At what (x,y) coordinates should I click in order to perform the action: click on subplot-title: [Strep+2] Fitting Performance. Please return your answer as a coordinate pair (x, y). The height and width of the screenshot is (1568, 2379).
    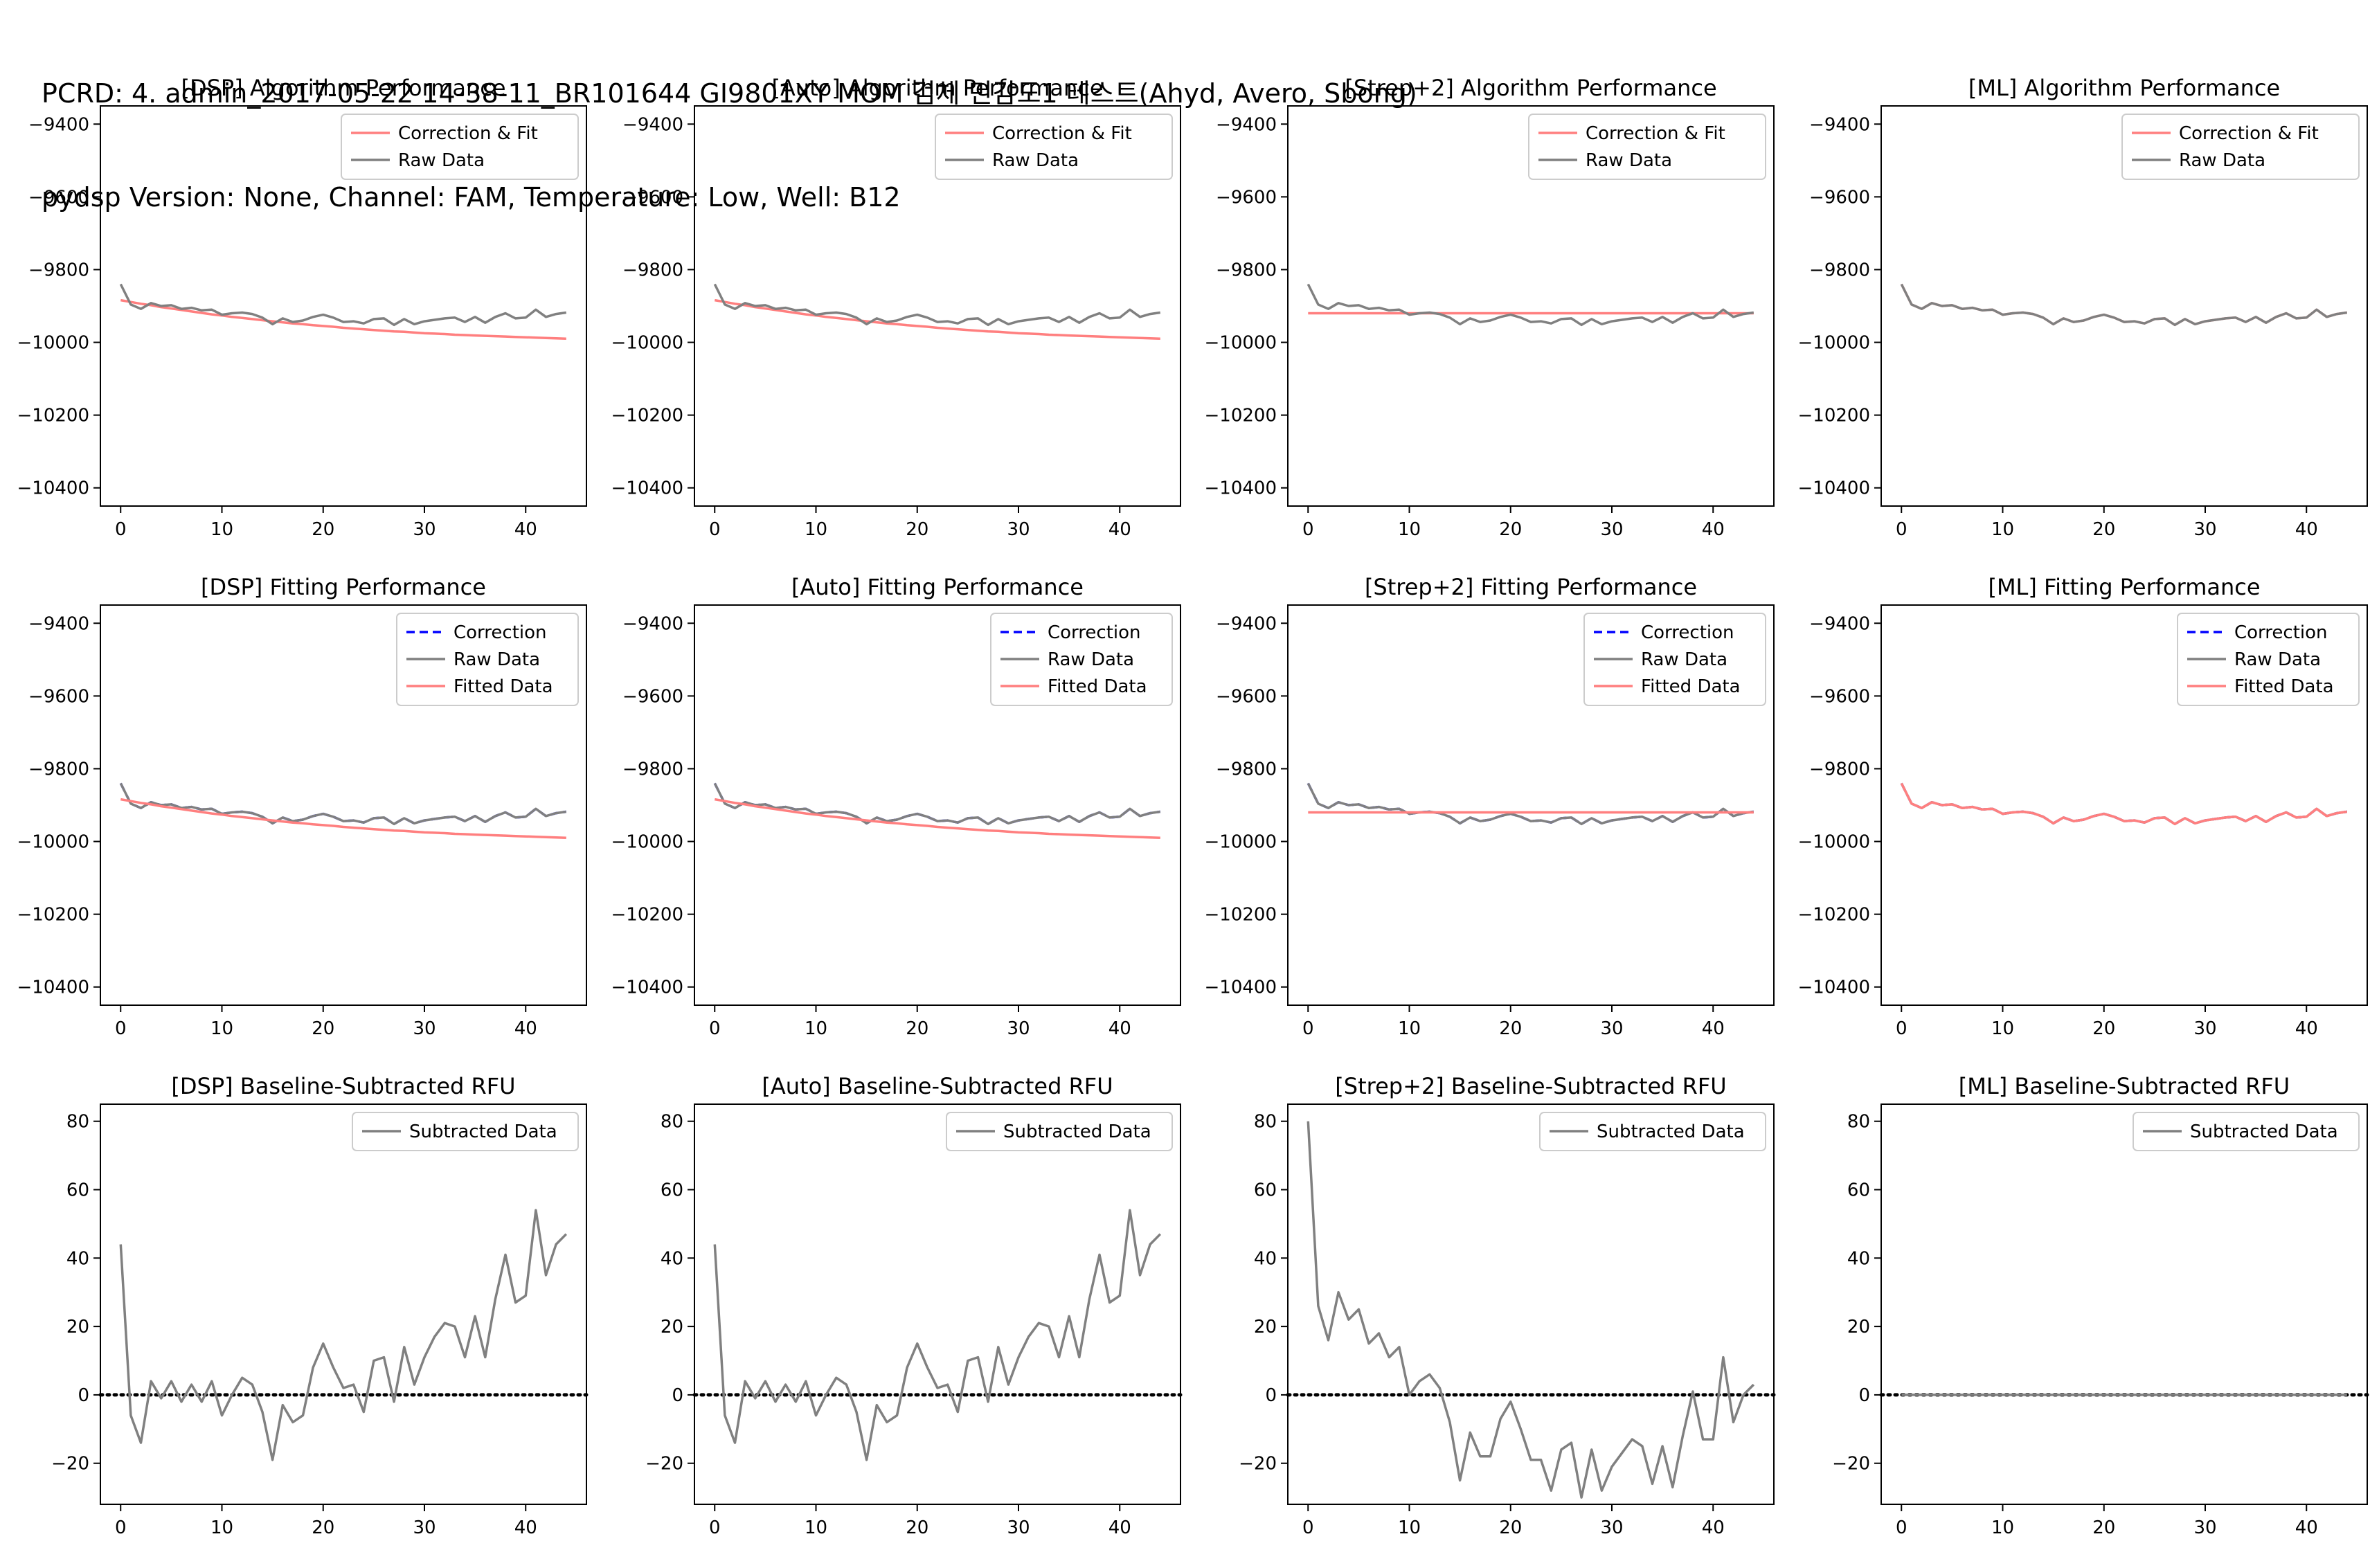
    Looking at the image, I should click on (1531, 587).